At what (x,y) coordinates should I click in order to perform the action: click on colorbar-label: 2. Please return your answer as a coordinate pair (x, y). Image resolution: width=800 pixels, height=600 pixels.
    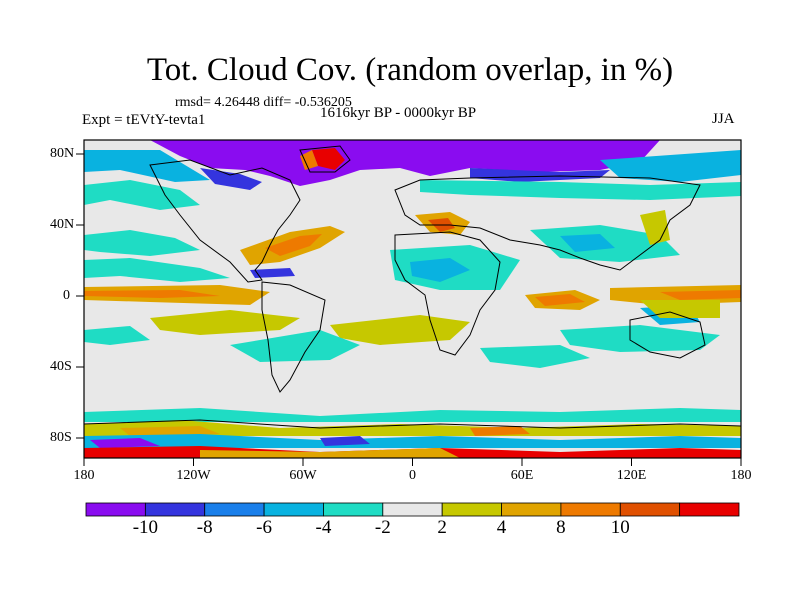
    Looking at the image, I should click on (442, 527).